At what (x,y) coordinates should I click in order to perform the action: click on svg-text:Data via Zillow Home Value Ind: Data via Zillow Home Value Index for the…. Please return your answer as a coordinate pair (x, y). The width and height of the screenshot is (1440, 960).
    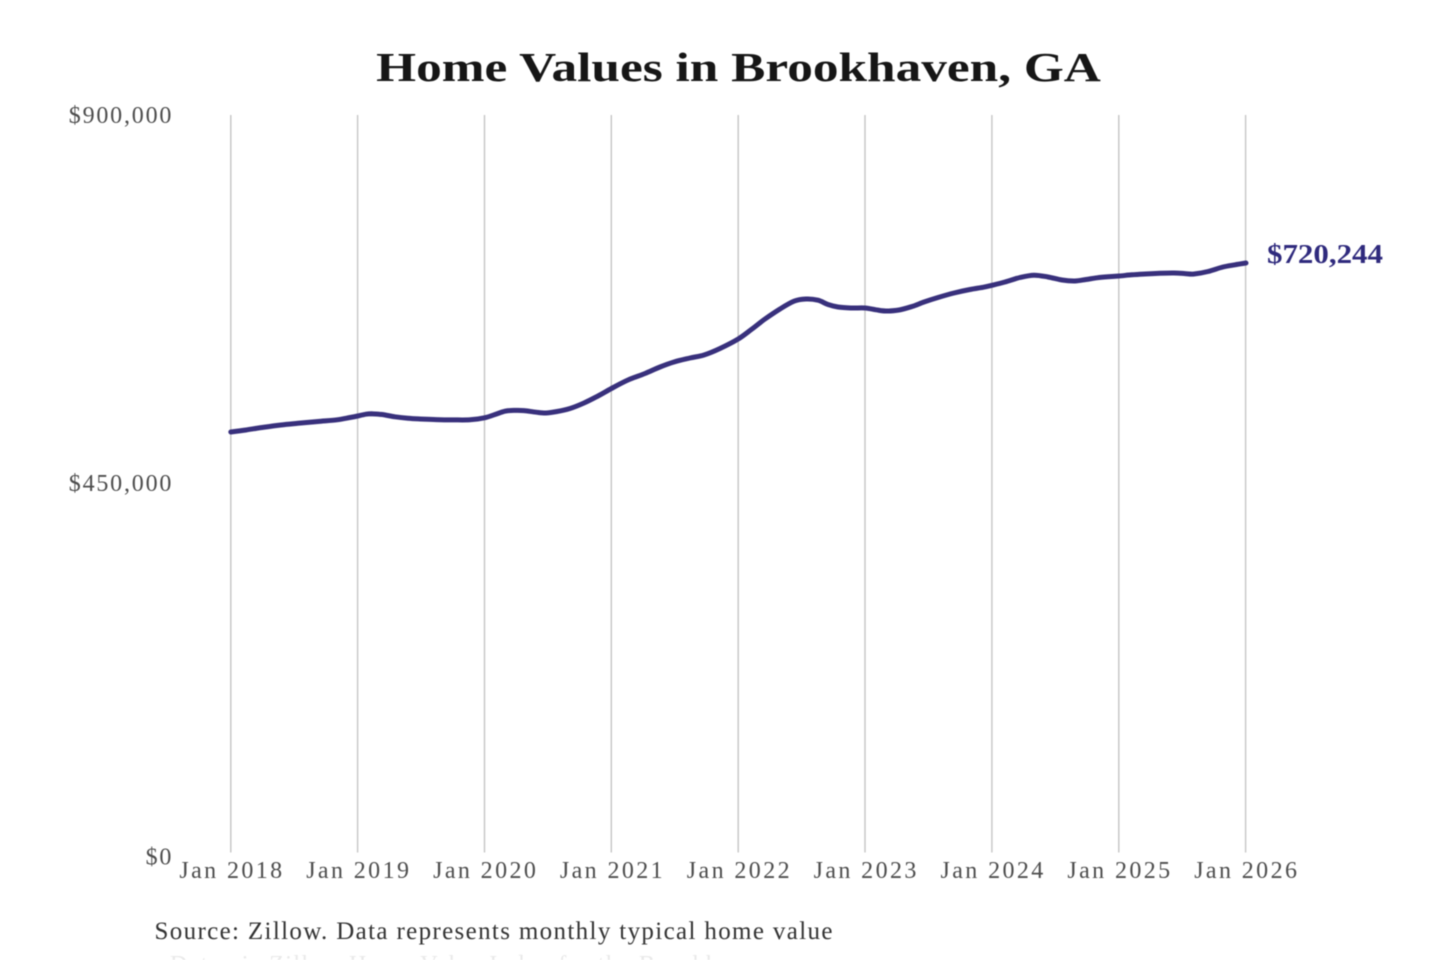
    Looking at the image, I should click on (496, 956).